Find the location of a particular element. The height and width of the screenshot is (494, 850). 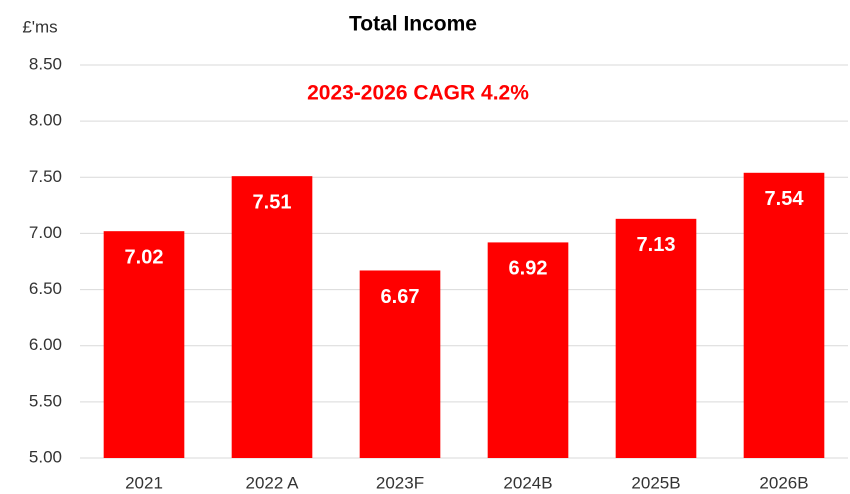

y-tick-label: 7.50 is located at coordinates (45, 176).